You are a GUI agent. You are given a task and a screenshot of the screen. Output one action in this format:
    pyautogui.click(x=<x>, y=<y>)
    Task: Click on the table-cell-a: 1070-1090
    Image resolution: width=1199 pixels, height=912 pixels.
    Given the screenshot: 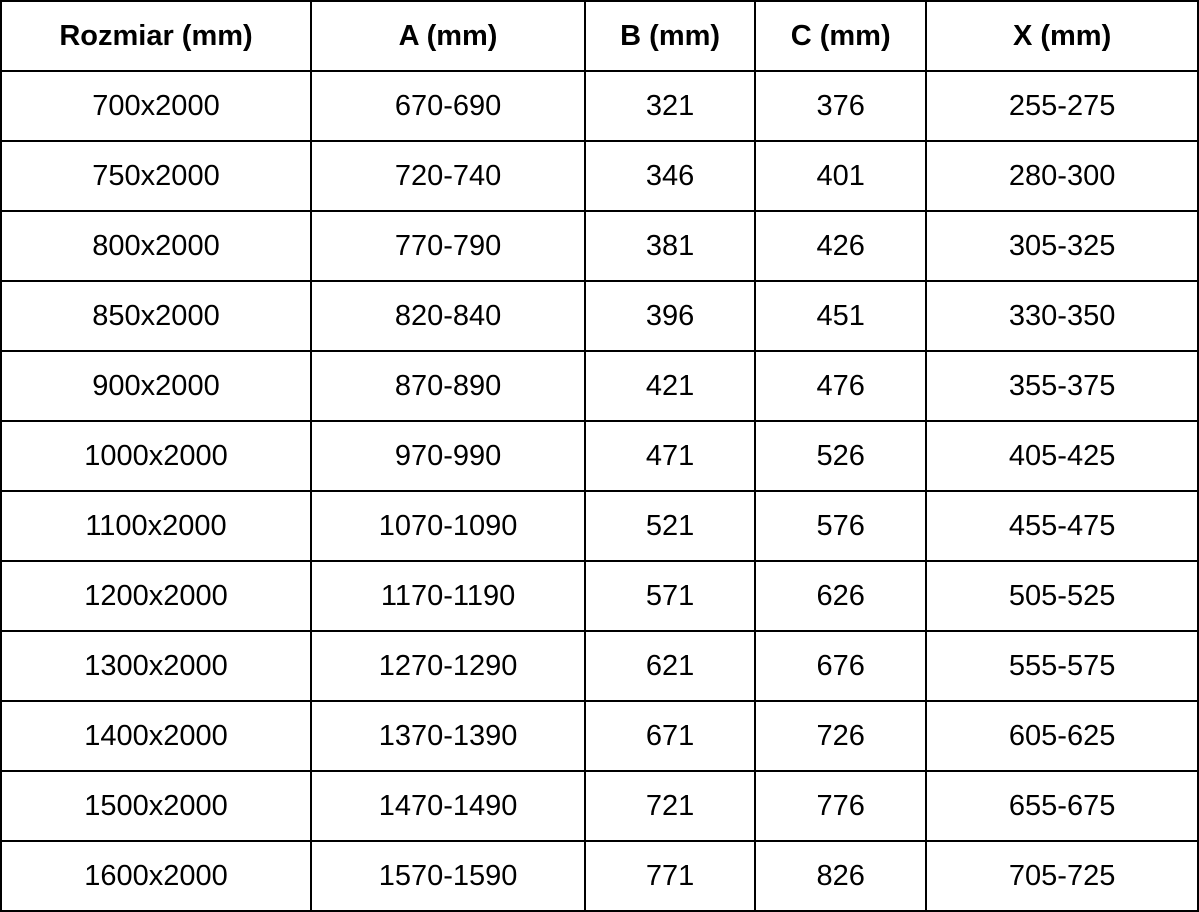 What is the action you would take?
    pyautogui.click(x=448, y=526)
    